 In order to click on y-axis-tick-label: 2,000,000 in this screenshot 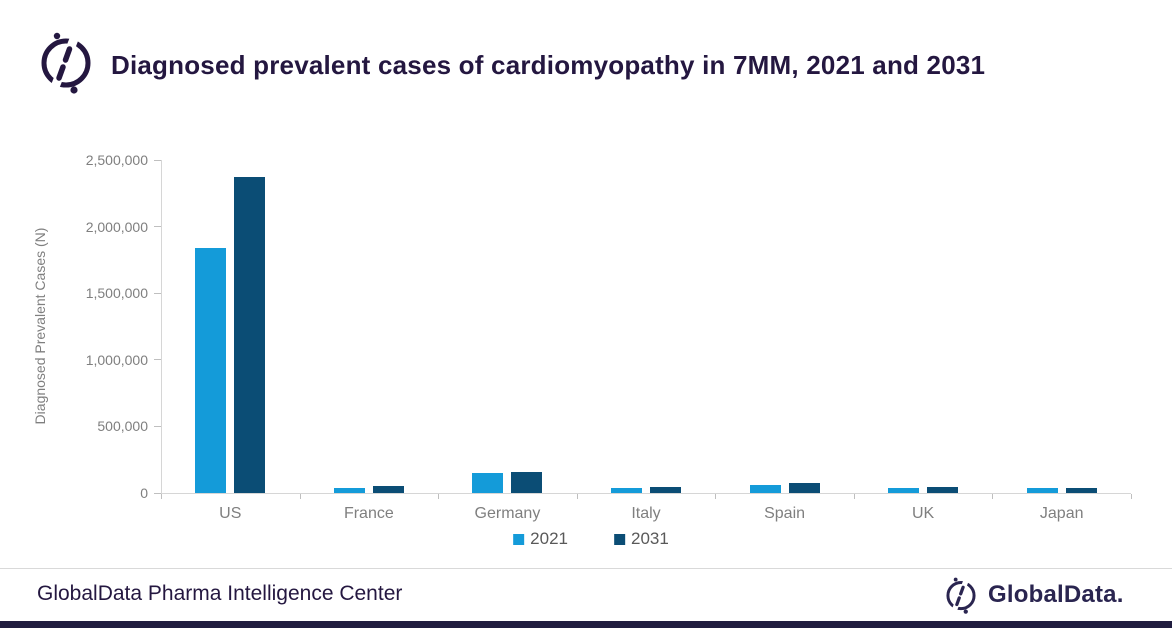, I will do `click(116, 226)`.